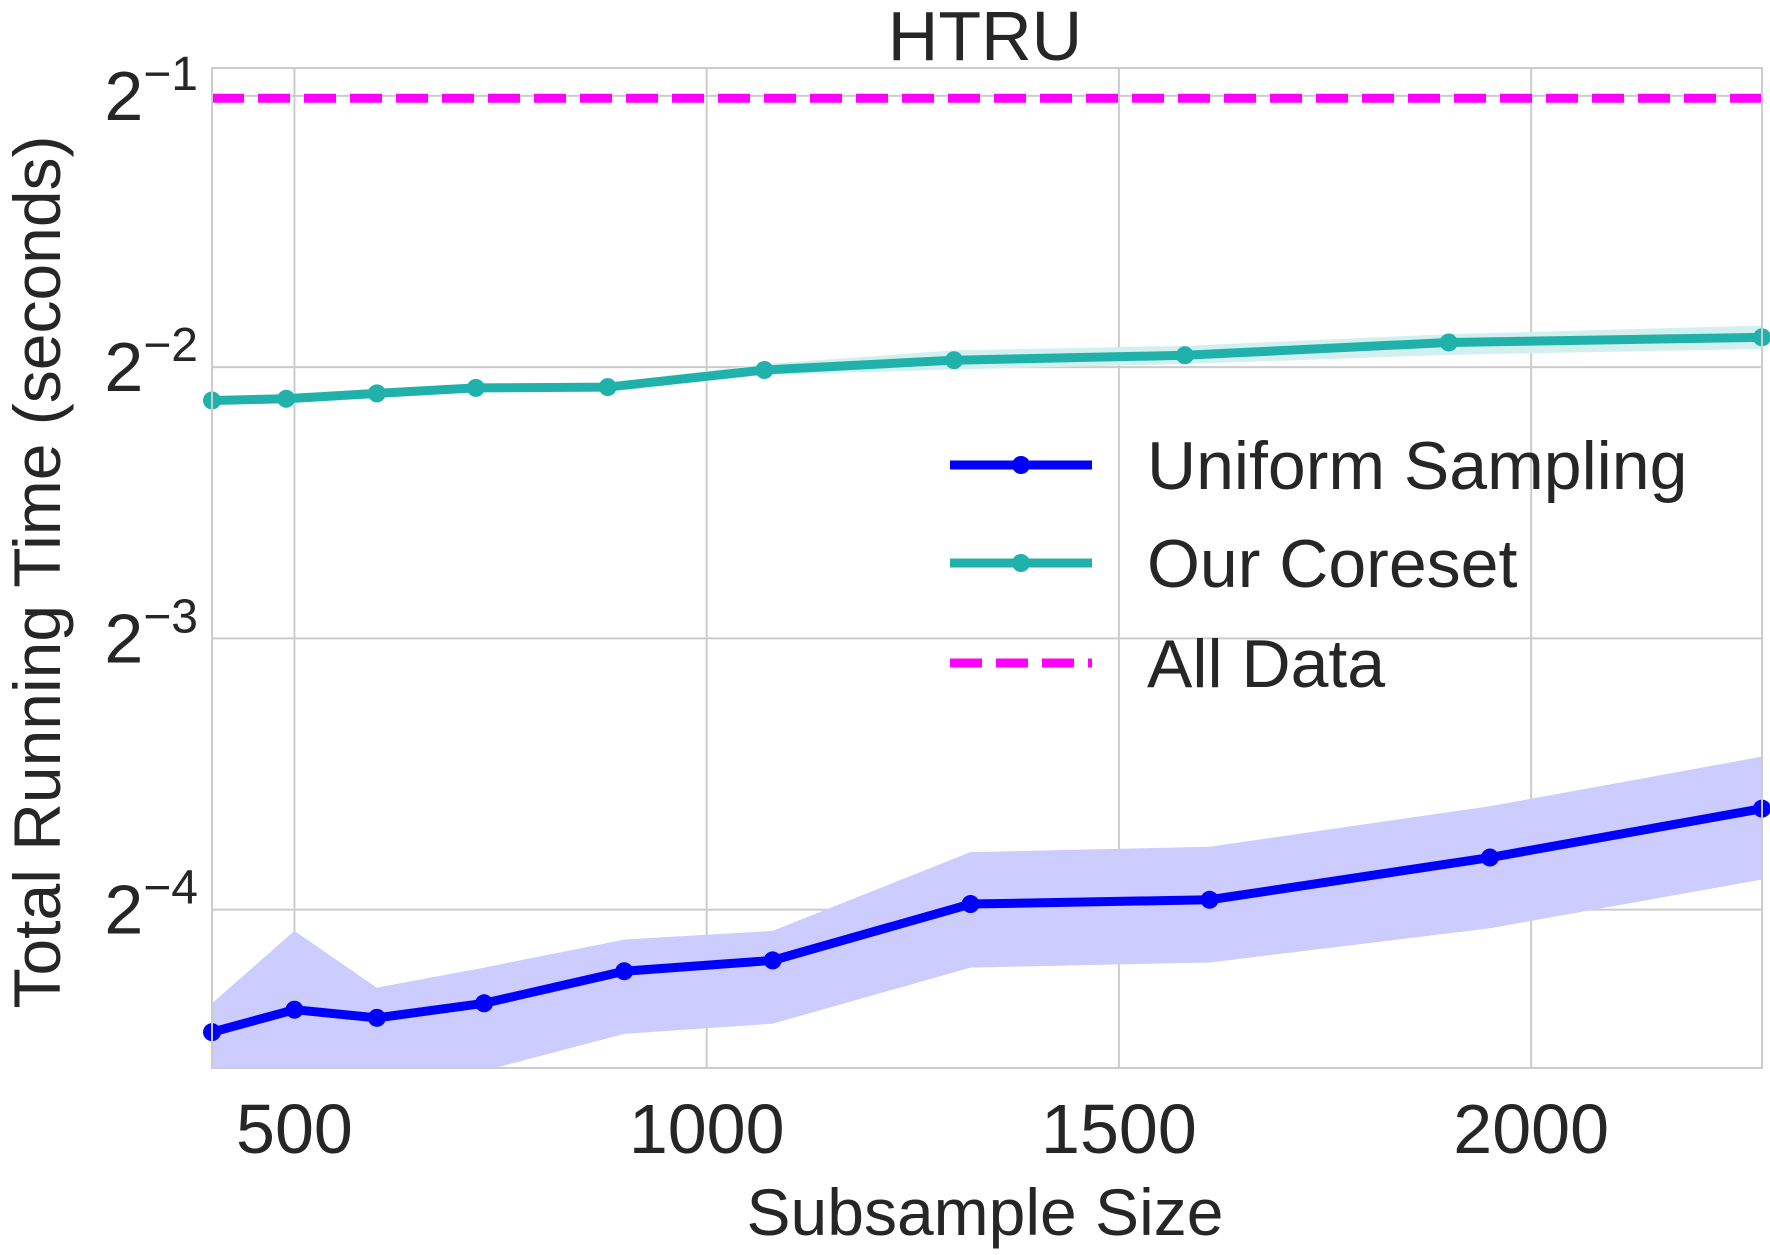 The height and width of the screenshot is (1255, 1770). What do you see at coordinates (985, 37) in the screenshot?
I see `chart-title: HTRU` at bounding box center [985, 37].